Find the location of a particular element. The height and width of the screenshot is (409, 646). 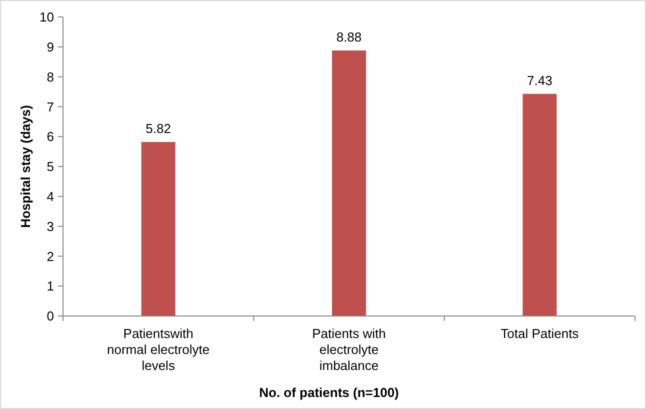

data-label: 5.82 is located at coordinates (158, 128).